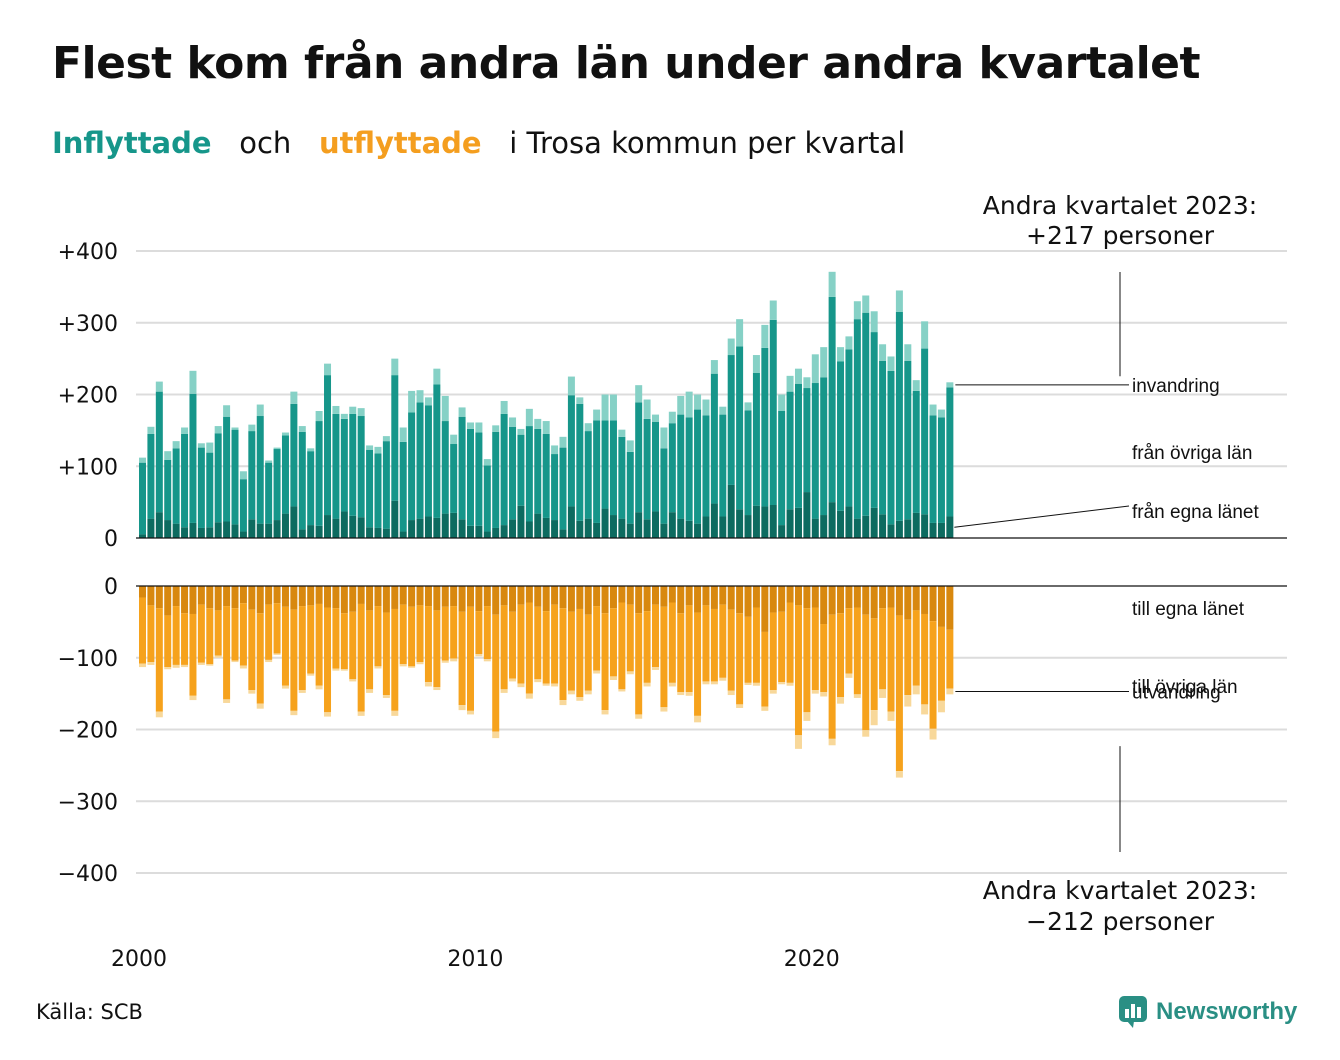 The image size is (1340, 1060). I want to click on subtitle-och: och, so click(265, 143).